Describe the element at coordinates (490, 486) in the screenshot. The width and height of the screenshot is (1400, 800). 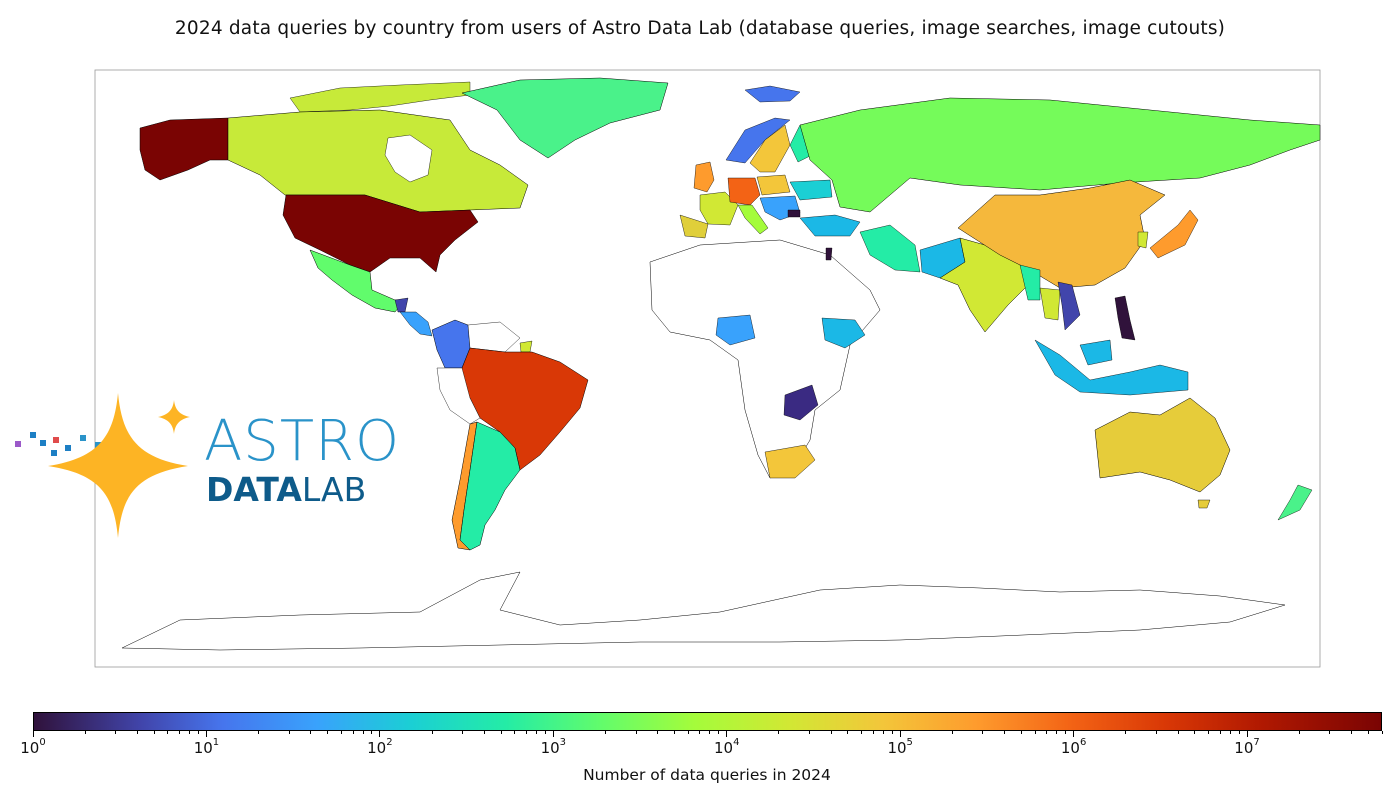
I see `country-argentina` at that location.